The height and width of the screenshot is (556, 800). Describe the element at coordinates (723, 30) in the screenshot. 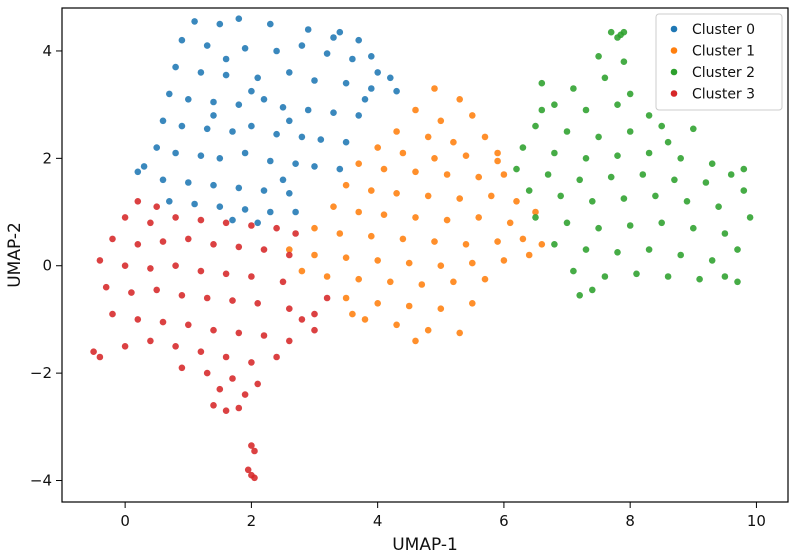

I see `legend-label: Cluster 0` at that location.